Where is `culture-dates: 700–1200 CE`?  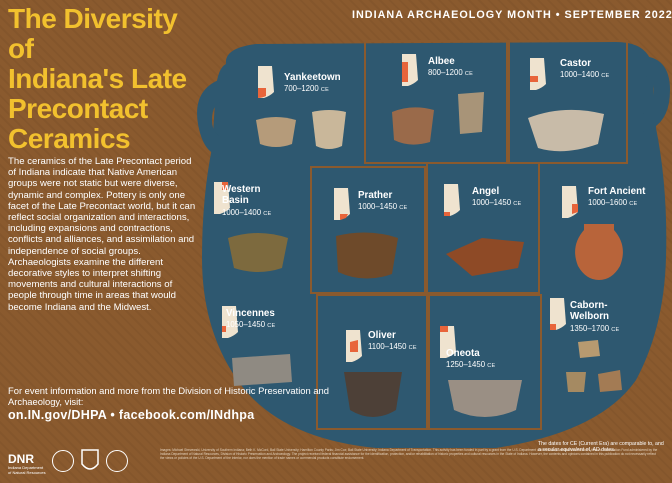
culture-dates: 700–1200 CE is located at coordinates (307, 88).